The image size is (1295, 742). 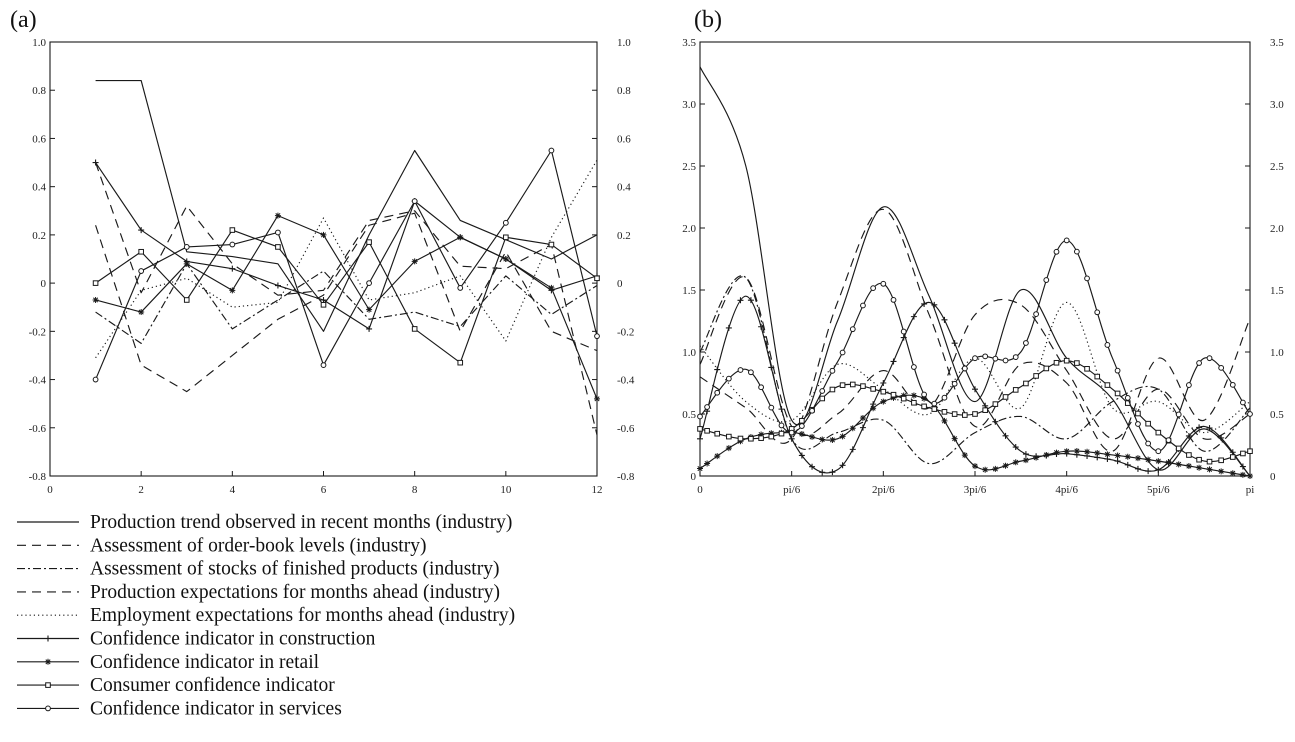 I want to click on y-tick-label: -0.4, so click(x=38, y=381).